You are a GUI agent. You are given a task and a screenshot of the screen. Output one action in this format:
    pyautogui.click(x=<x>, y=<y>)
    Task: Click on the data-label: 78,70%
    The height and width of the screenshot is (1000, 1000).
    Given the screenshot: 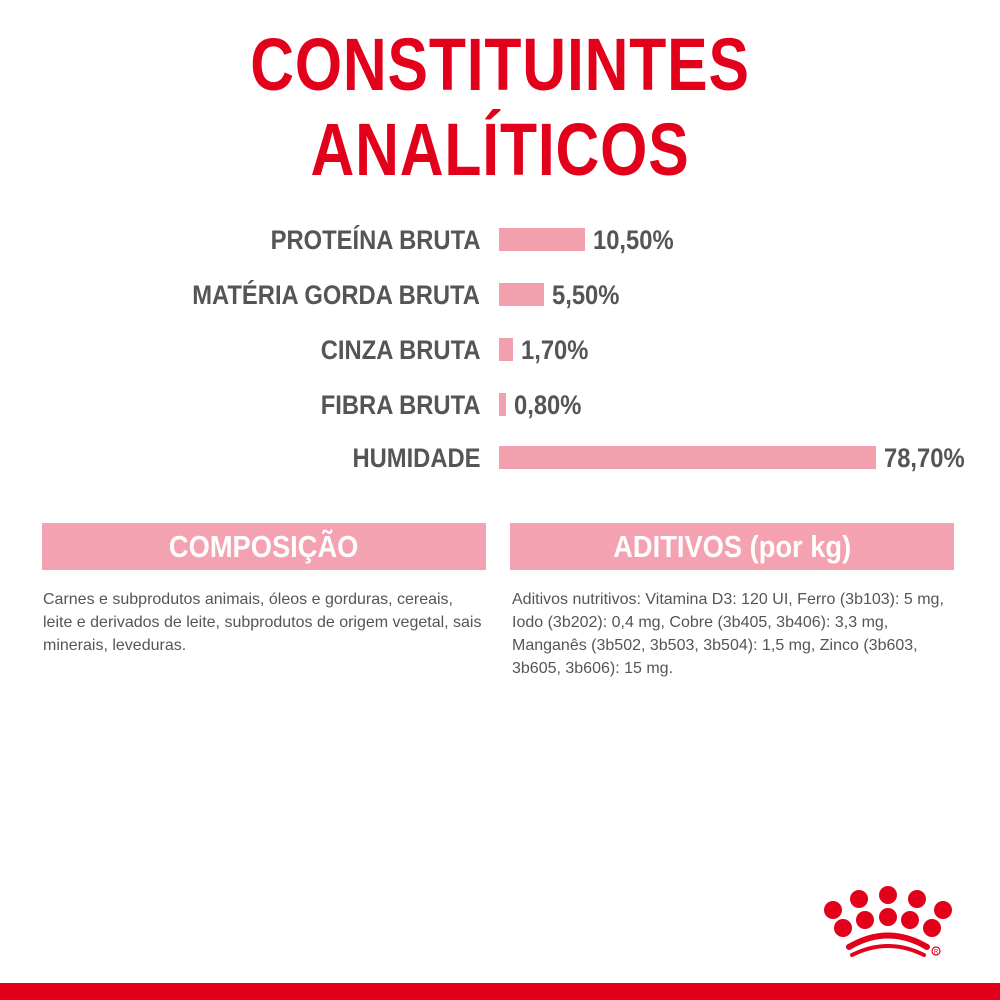 What is the action you would take?
    pyautogui.click(x=924, y=458)
    